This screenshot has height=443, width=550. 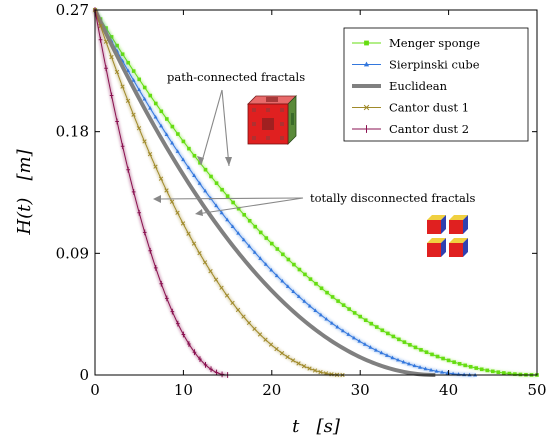 What do you see at coordinates (393, 198) in the screenshot?
I see `annotation-totally-disconnected-text: totally disconnected fractals` at bounding box center [393, 198].